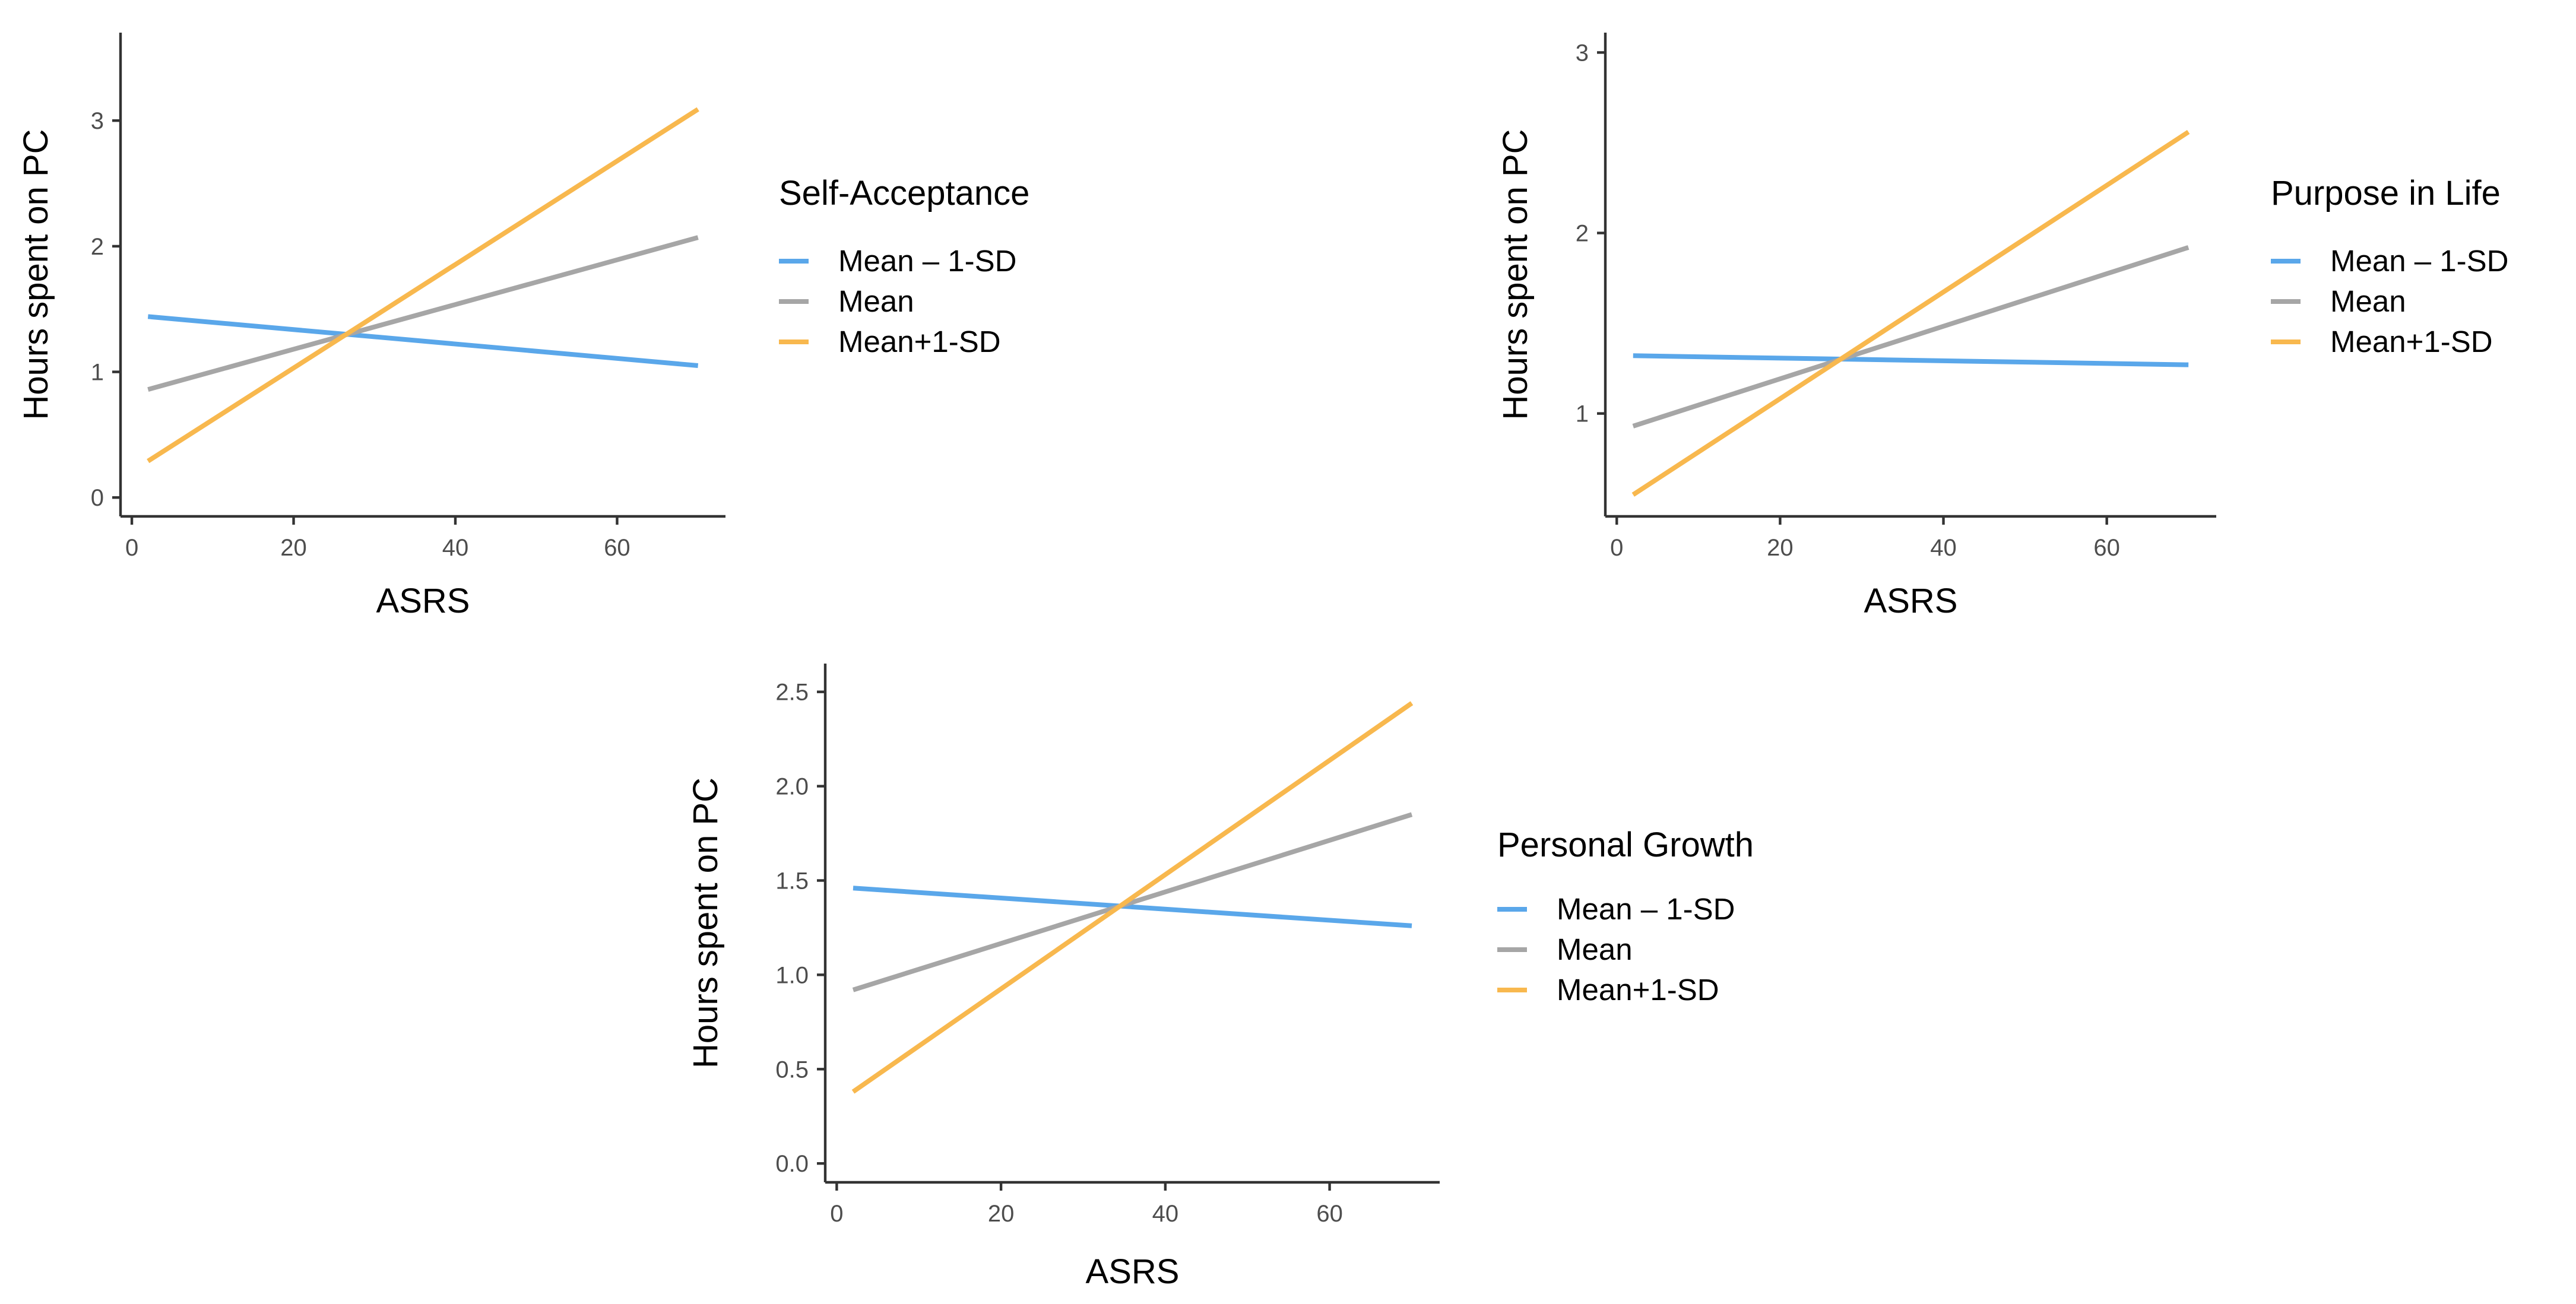 The height and width of the screenshot is (1304, 2576). I want to click on legend-title: Personal Growth, so click(1626, 845).